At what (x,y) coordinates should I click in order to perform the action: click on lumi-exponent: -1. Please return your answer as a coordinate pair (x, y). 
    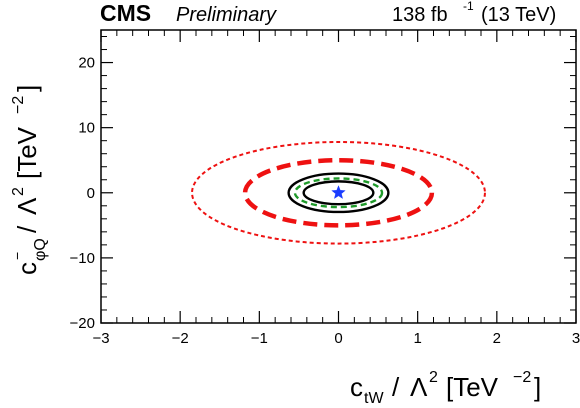
    Looking at the image, I should click on (468, 6).